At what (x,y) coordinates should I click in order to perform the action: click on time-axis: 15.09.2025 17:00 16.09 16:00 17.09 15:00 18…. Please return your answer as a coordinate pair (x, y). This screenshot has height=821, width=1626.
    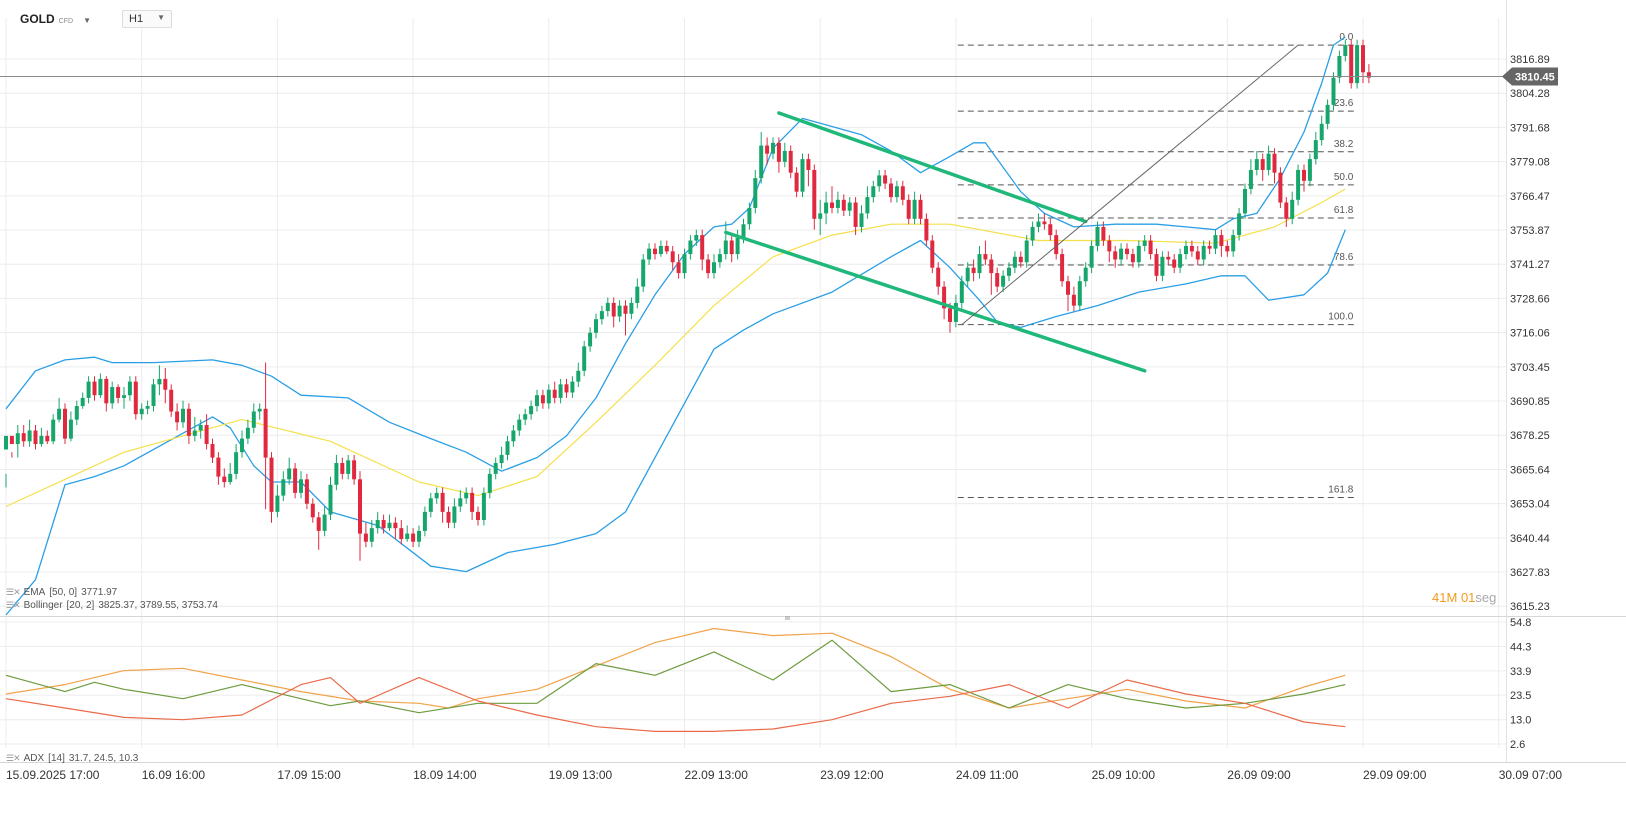
    Looking at the image, I should click on (784, 775).